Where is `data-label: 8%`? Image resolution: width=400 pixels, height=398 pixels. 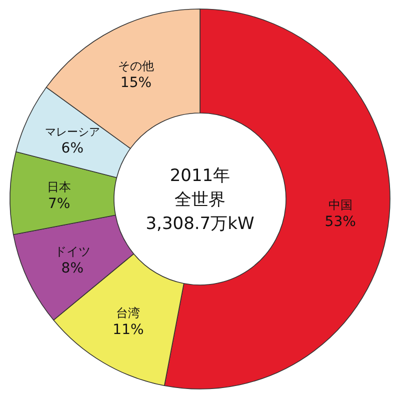 data-label: 8% is located at coordinates (72, 268).